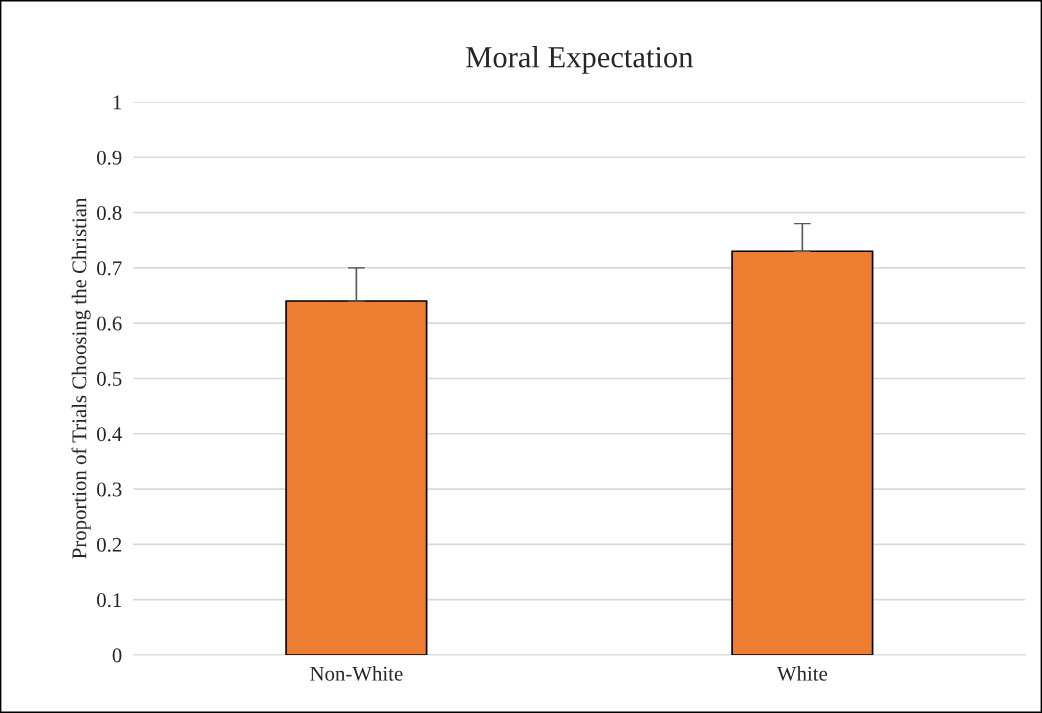  I want to click on y-tick-label: 1, so click(117, 102).